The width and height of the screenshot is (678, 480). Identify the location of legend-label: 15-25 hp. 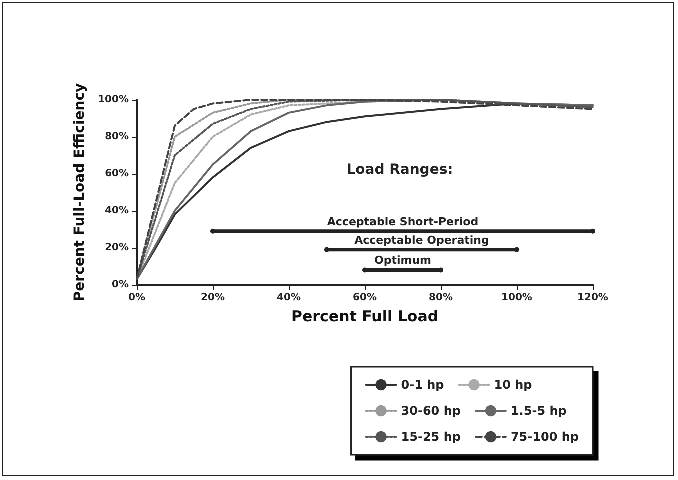
(431, 437).